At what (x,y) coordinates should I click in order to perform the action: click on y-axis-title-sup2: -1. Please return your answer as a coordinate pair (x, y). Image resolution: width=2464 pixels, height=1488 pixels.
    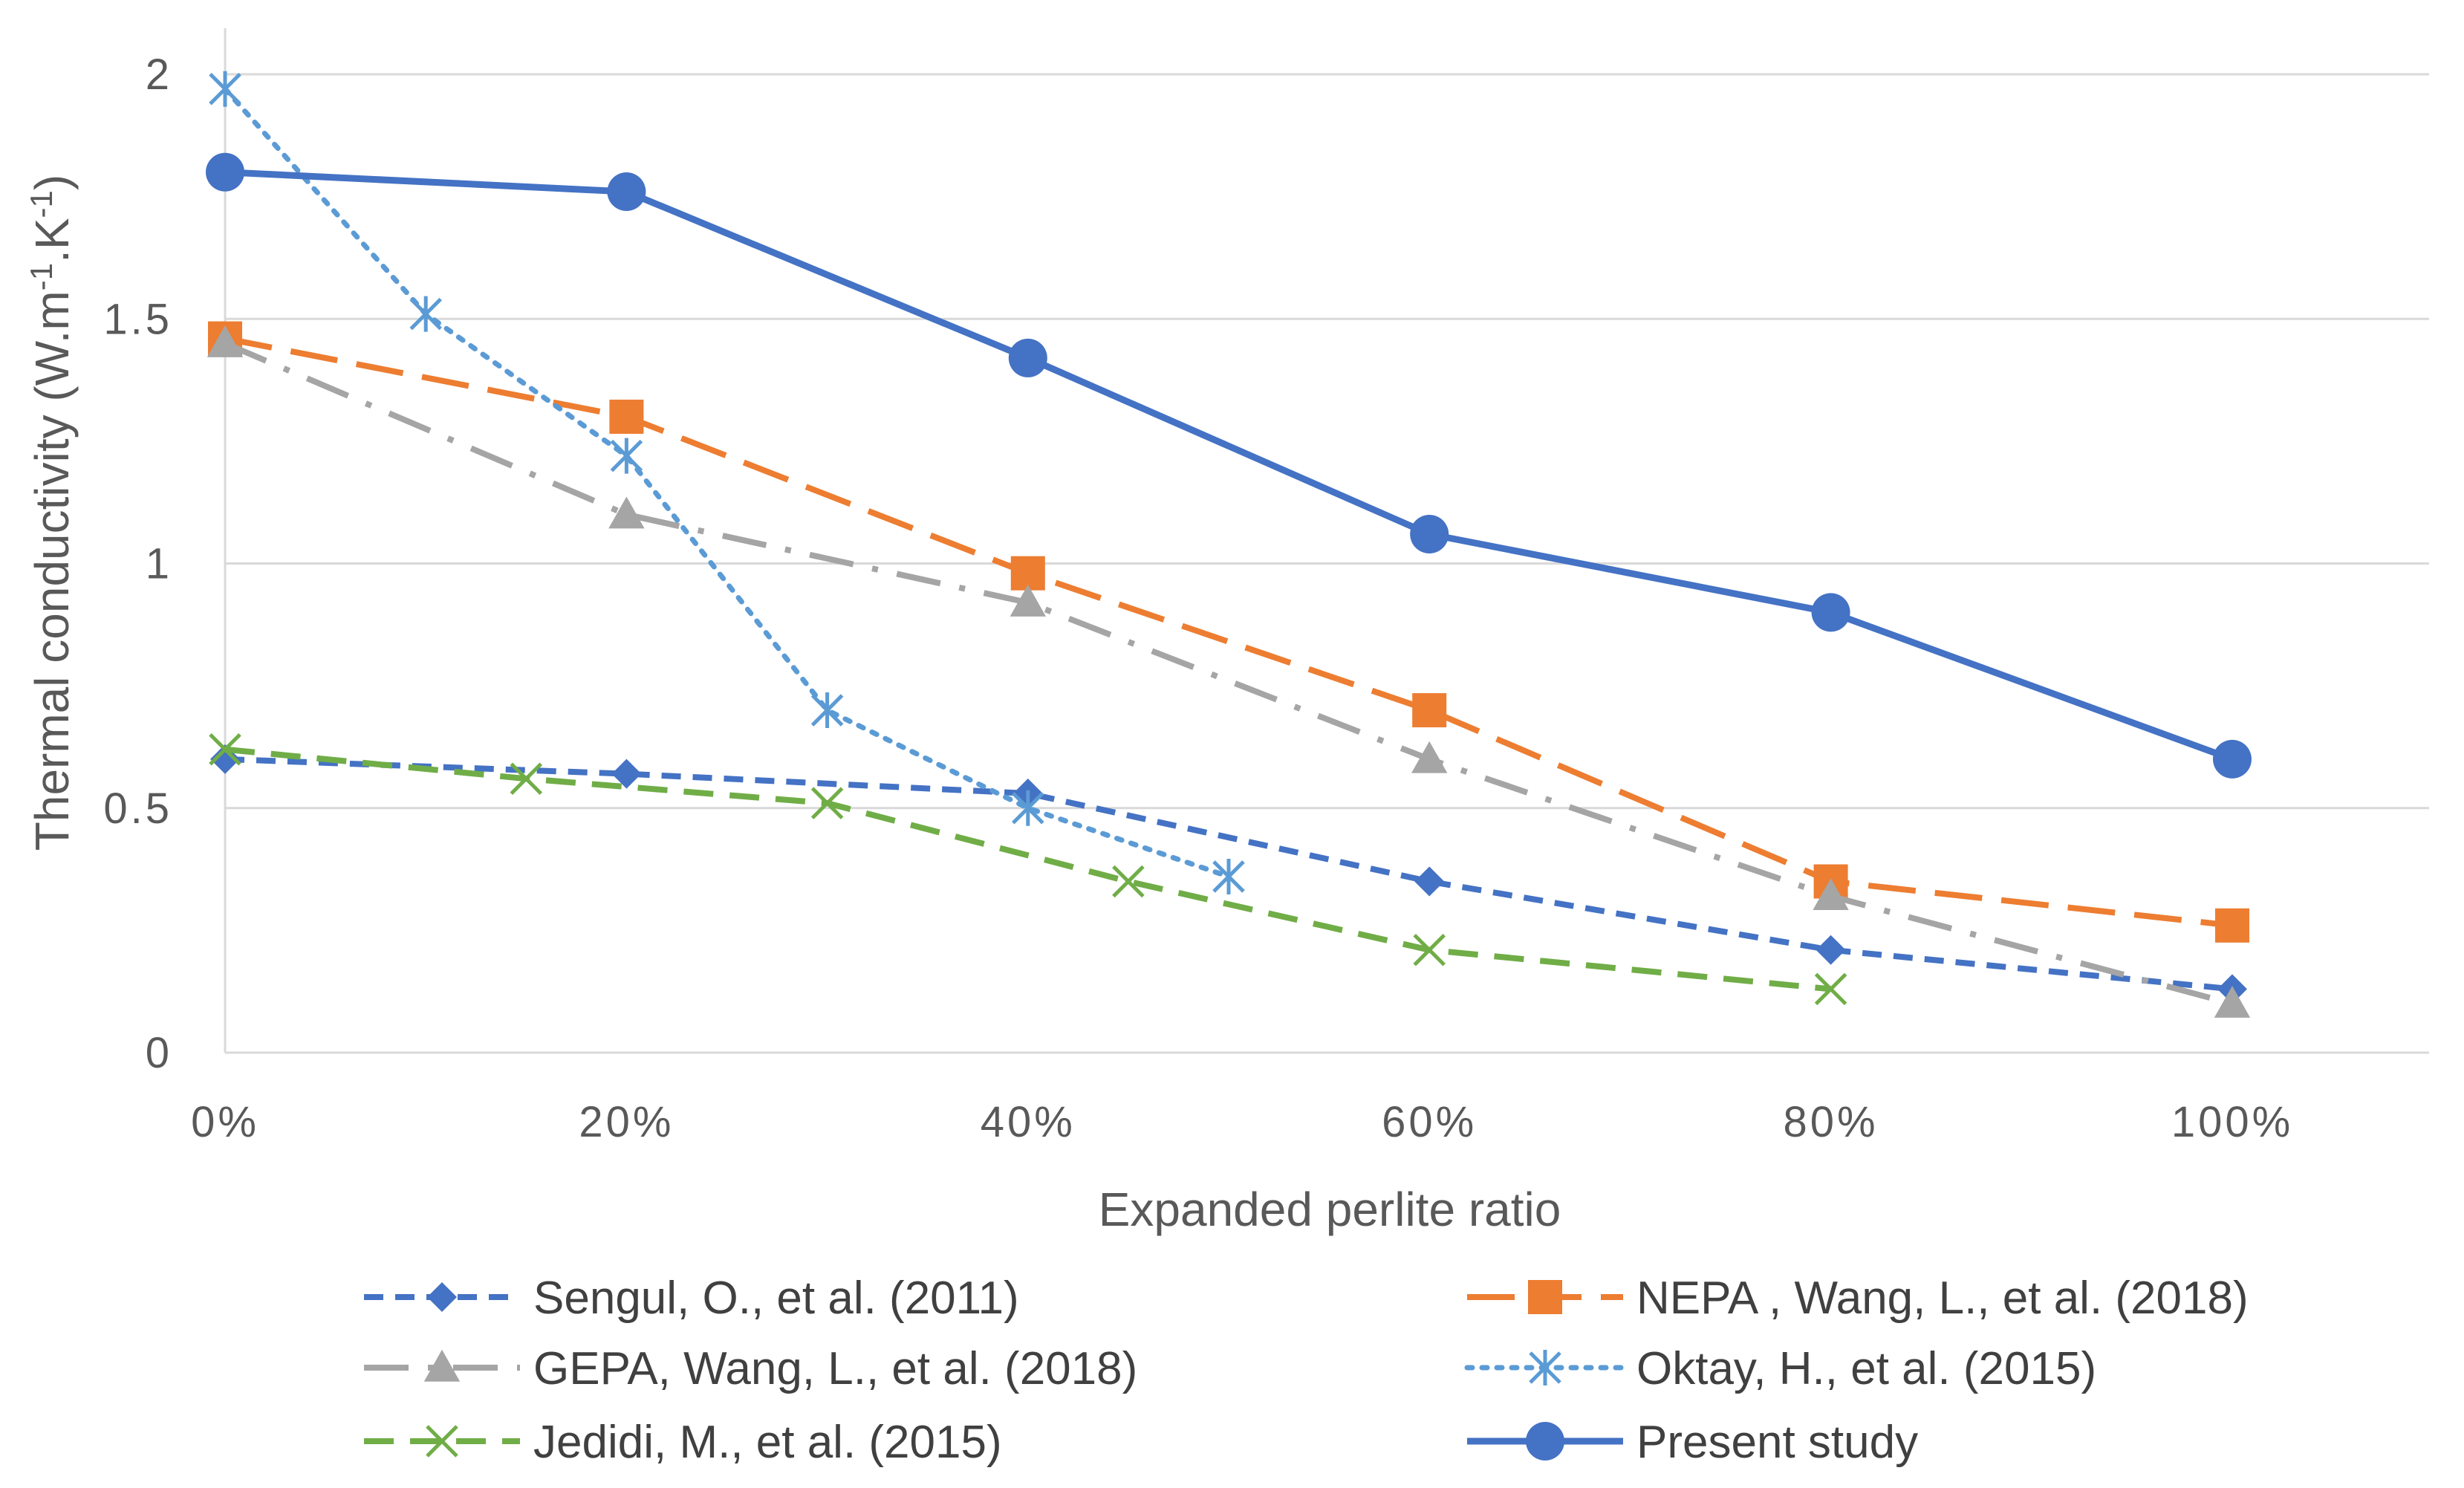
    Looking at the image, I should click on (41, 204).